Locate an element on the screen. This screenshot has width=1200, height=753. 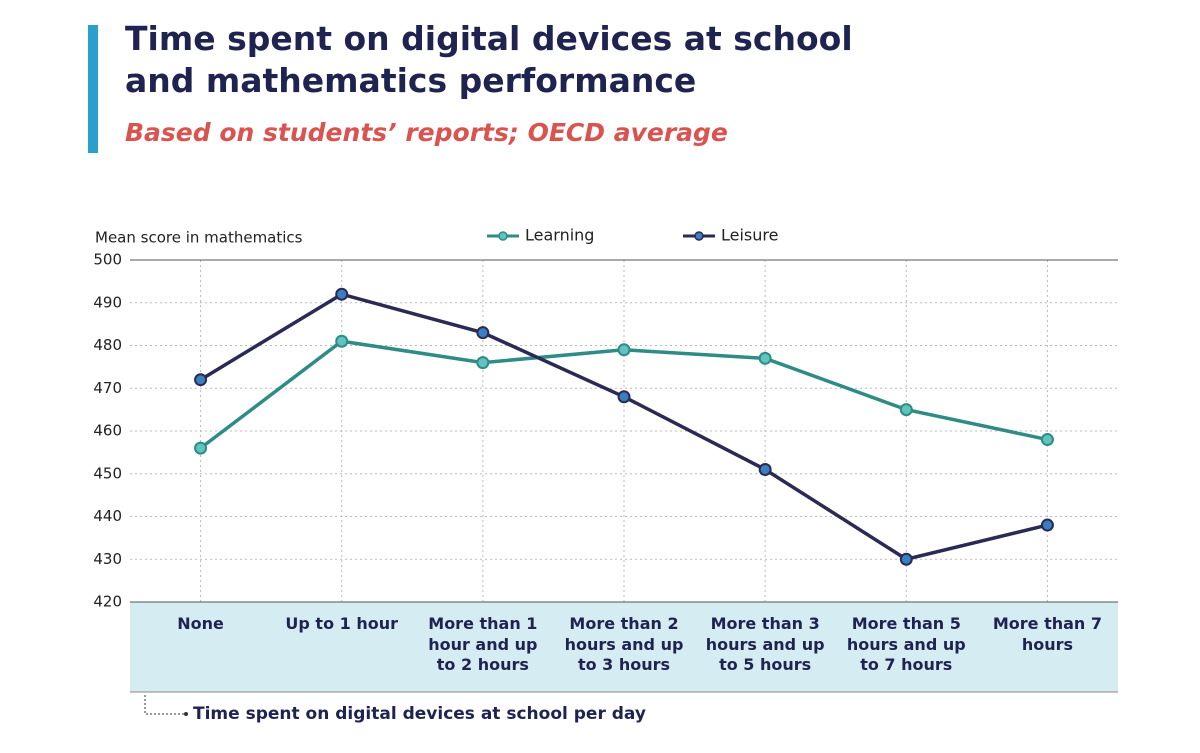
y-tick-label: 430 is located at coordinates (107, 559).